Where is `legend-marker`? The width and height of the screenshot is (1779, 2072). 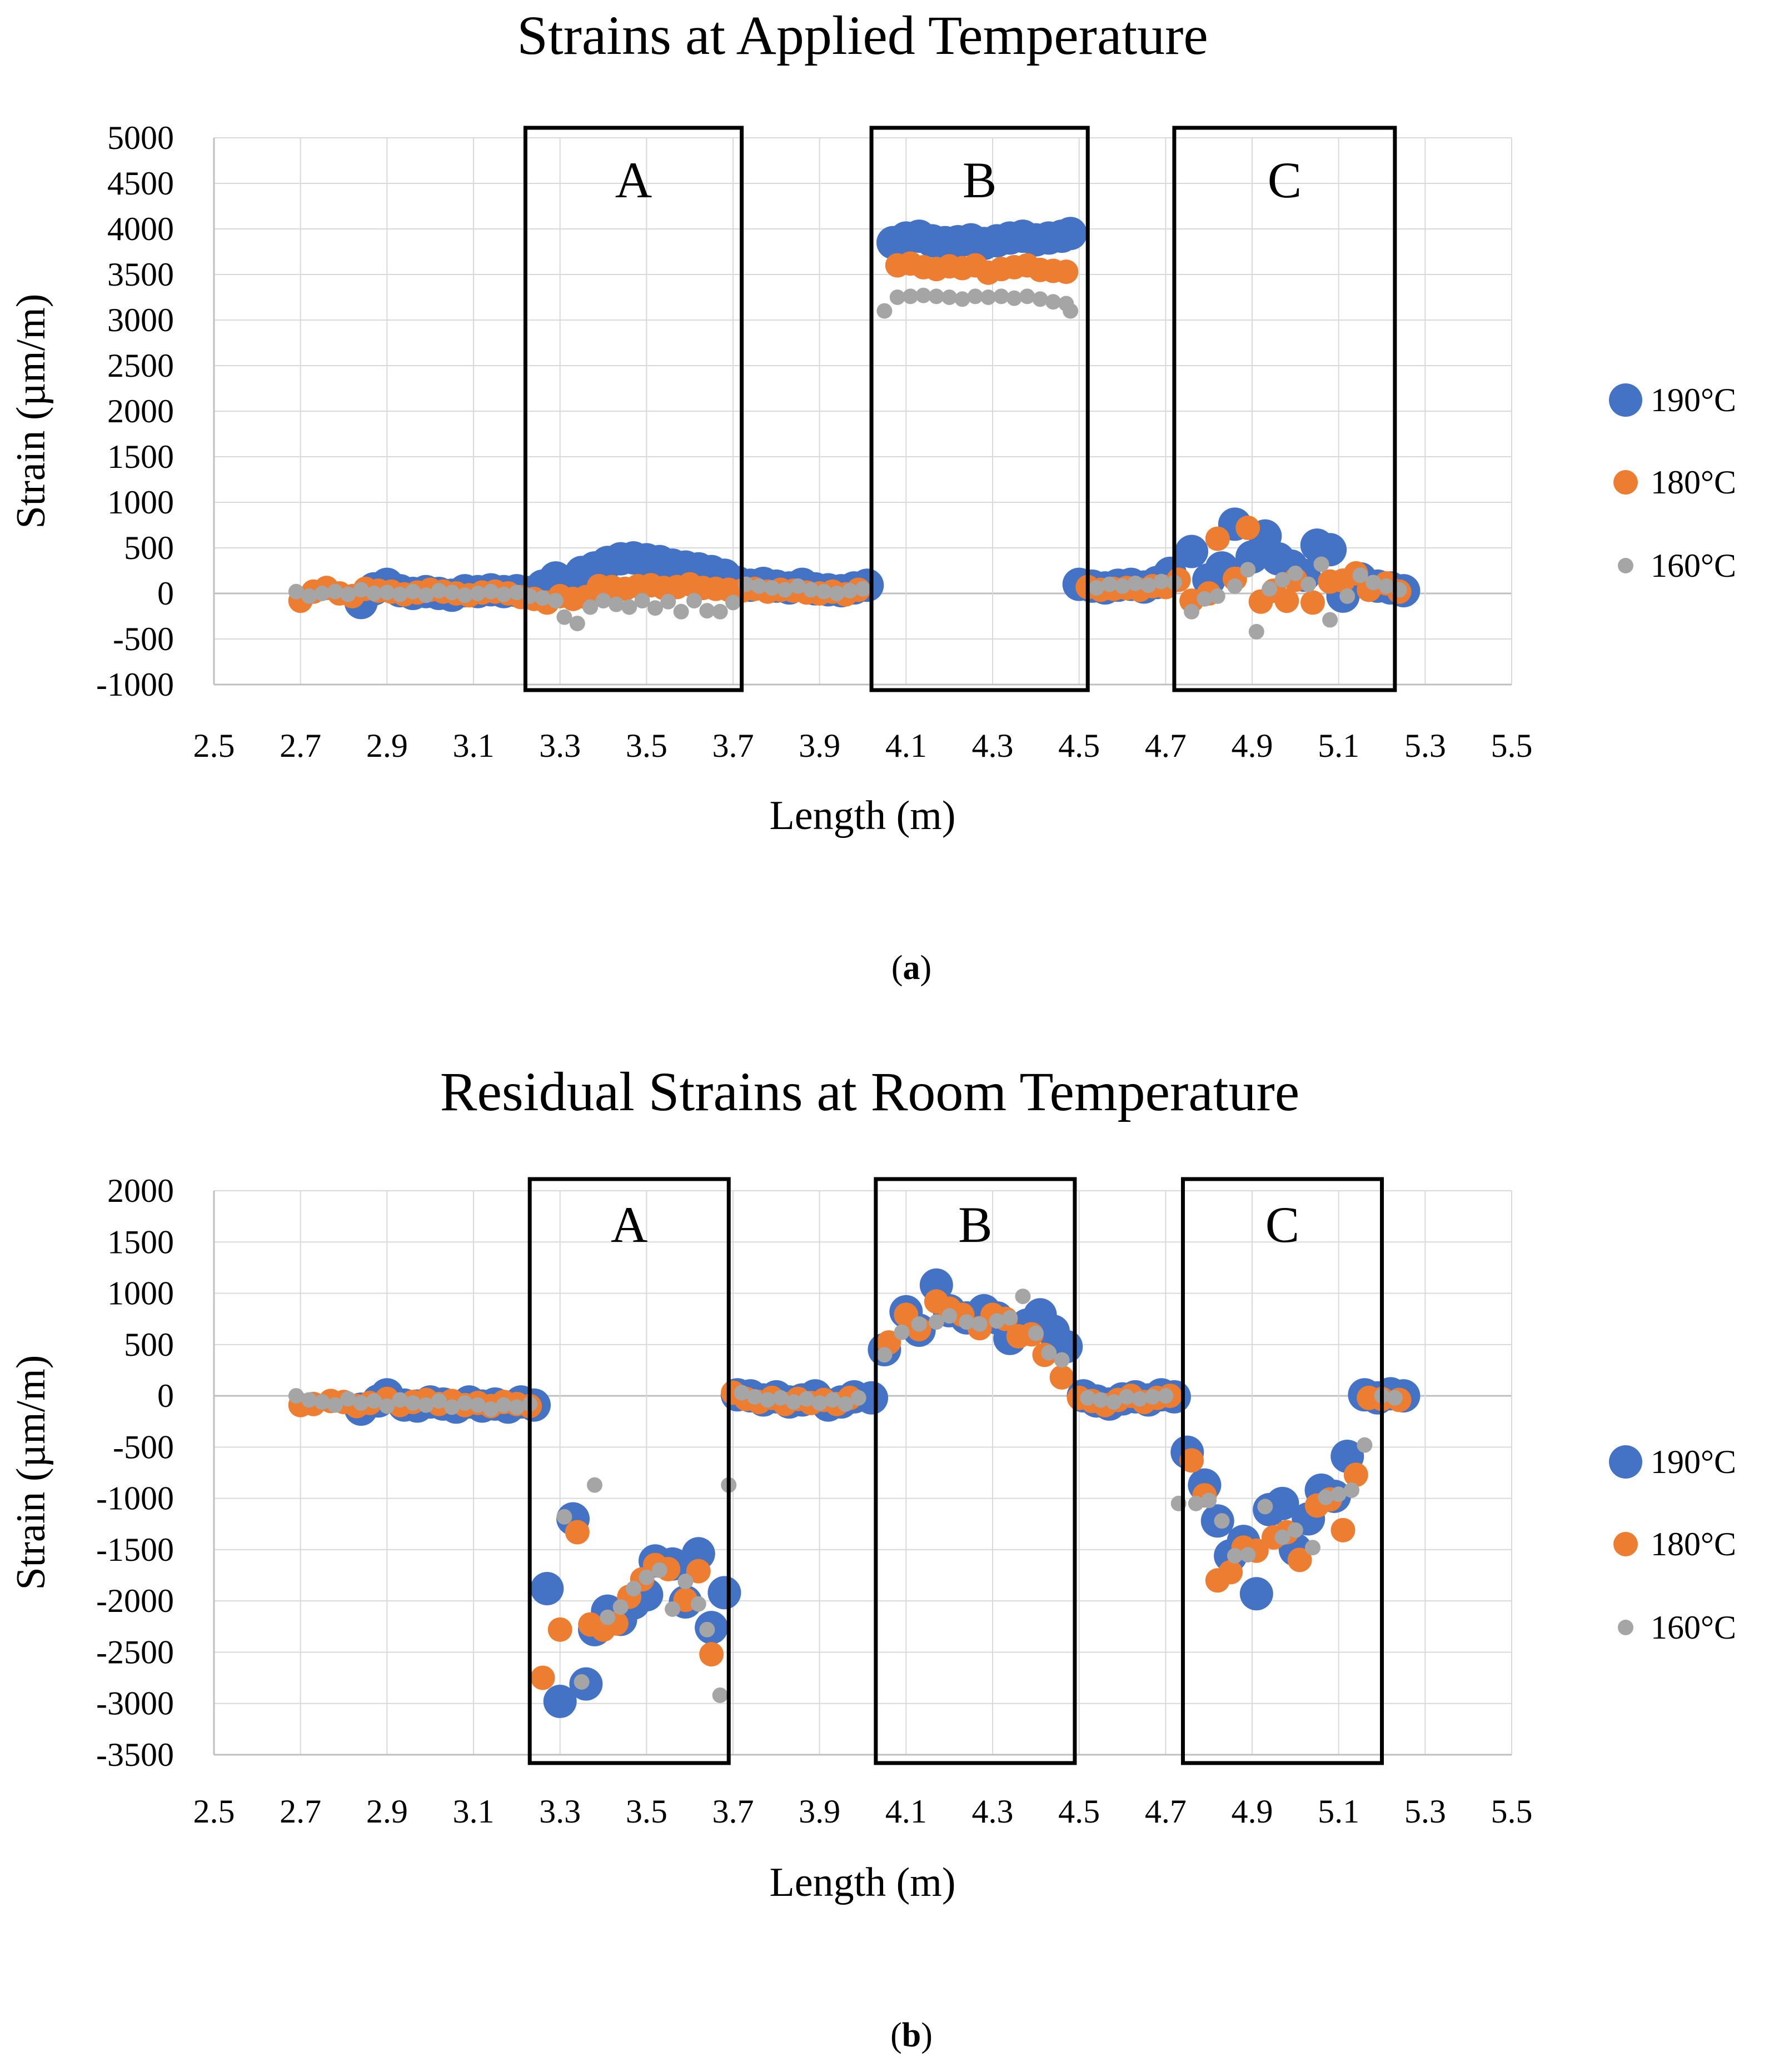 legend-marker is located at coordinates (1625, 565).